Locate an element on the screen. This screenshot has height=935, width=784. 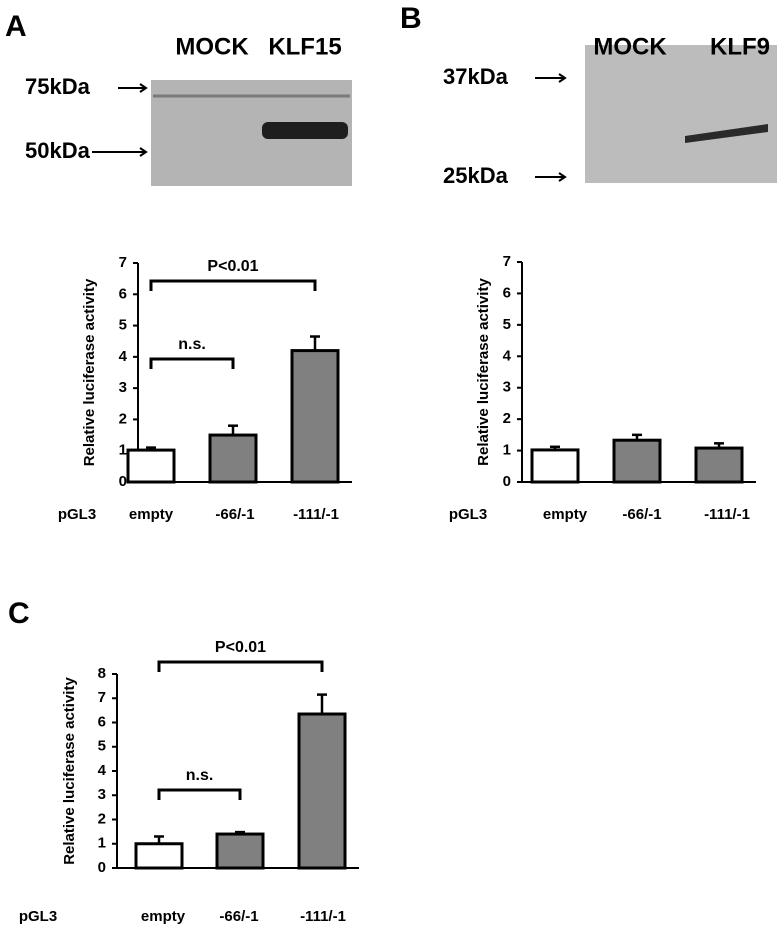
lane-label: KLF9 is located at coordinates (740, 46).